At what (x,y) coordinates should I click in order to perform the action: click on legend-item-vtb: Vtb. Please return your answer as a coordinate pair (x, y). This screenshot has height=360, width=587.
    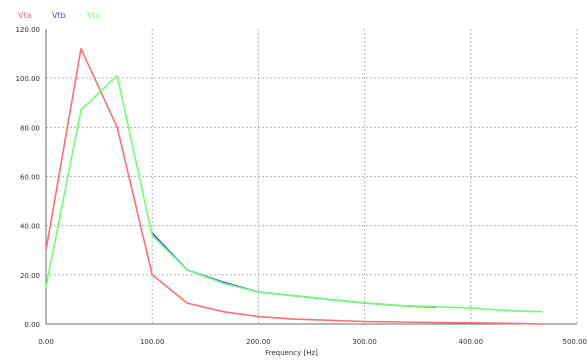
    Looking at the image, I should click on (59, 15).